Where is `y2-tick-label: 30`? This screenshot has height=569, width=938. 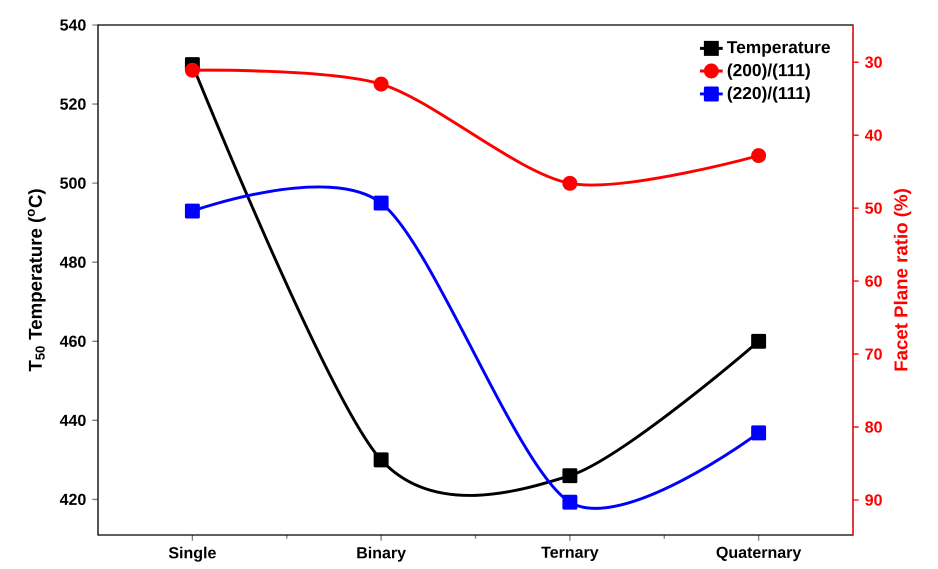
y2-tick-label: 30 is located at coordinates (873, 62).